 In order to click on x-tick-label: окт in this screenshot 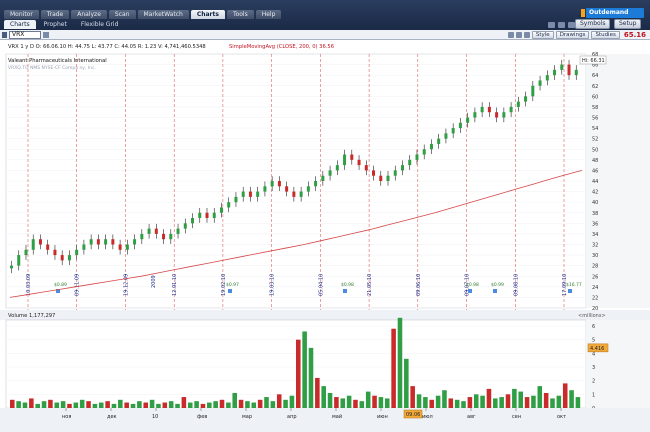, I will do `click(561, 417)`.